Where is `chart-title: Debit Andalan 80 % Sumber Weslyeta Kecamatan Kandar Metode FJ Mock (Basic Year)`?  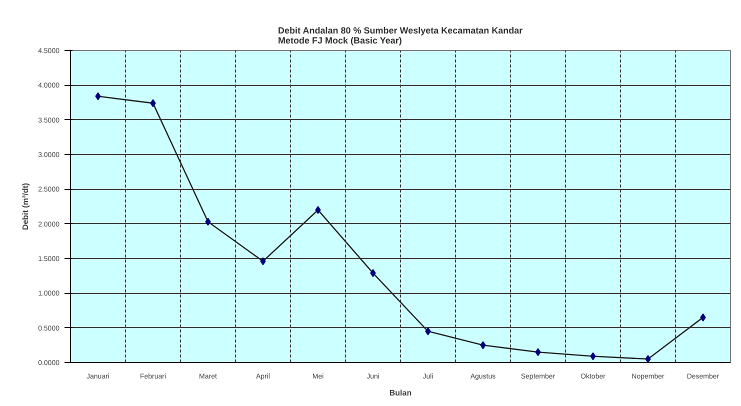 chart-title: Debit Andalan 80 % Sumber Weslyeta Kecamatan Kandar Metode FJ Mock (Basic Year) is located at coordinates (401, 36).